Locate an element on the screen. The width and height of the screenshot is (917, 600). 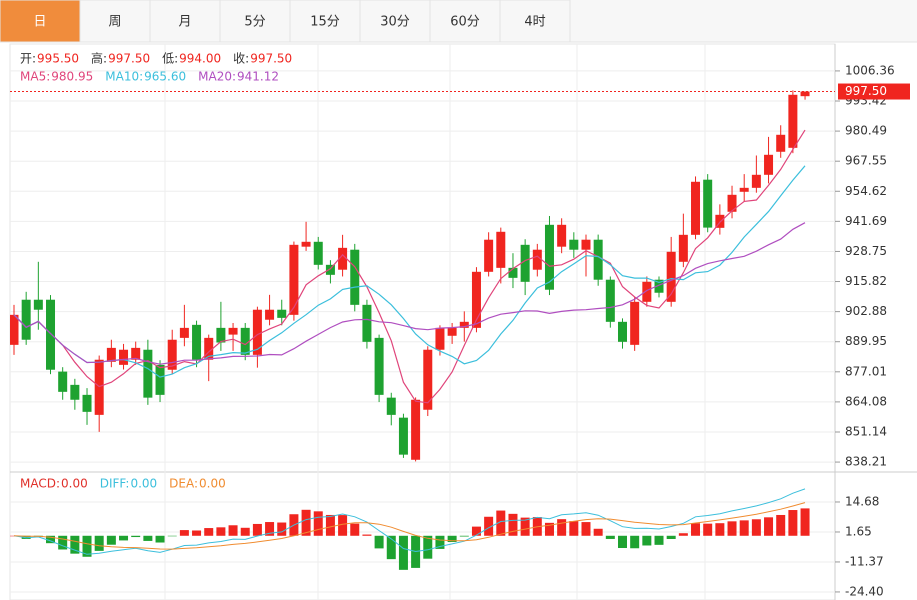
legend-value: 0.00 is located at coordinates (212, 484).